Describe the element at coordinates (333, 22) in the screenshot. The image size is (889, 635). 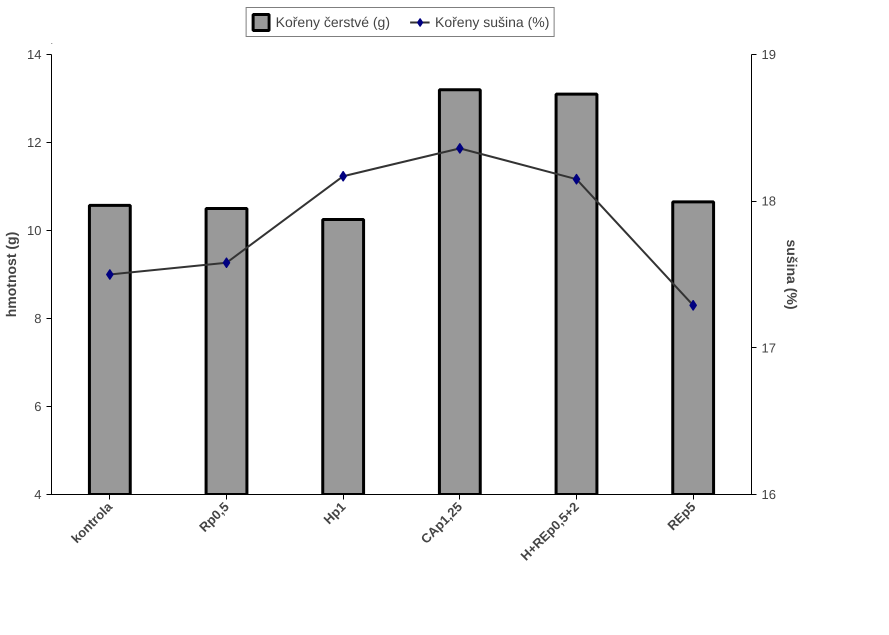
I see `legend-label: Kořeny čerstvé (g)` at that location.